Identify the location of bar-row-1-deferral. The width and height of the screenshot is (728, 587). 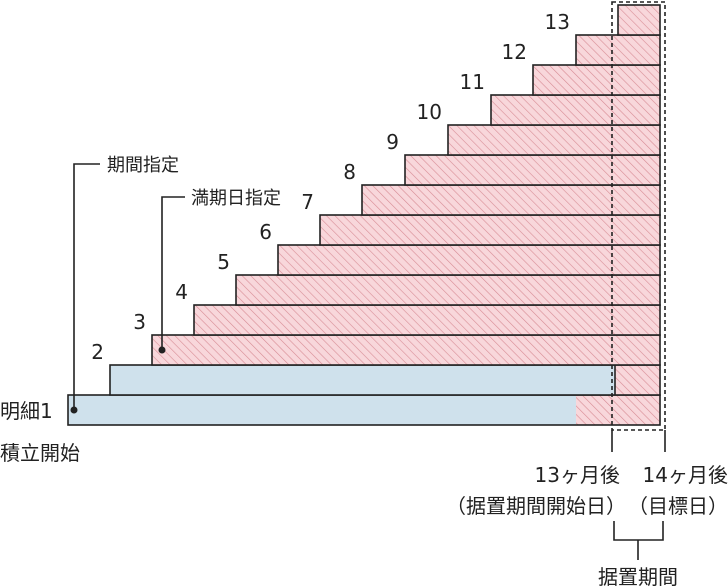
(618, 410).